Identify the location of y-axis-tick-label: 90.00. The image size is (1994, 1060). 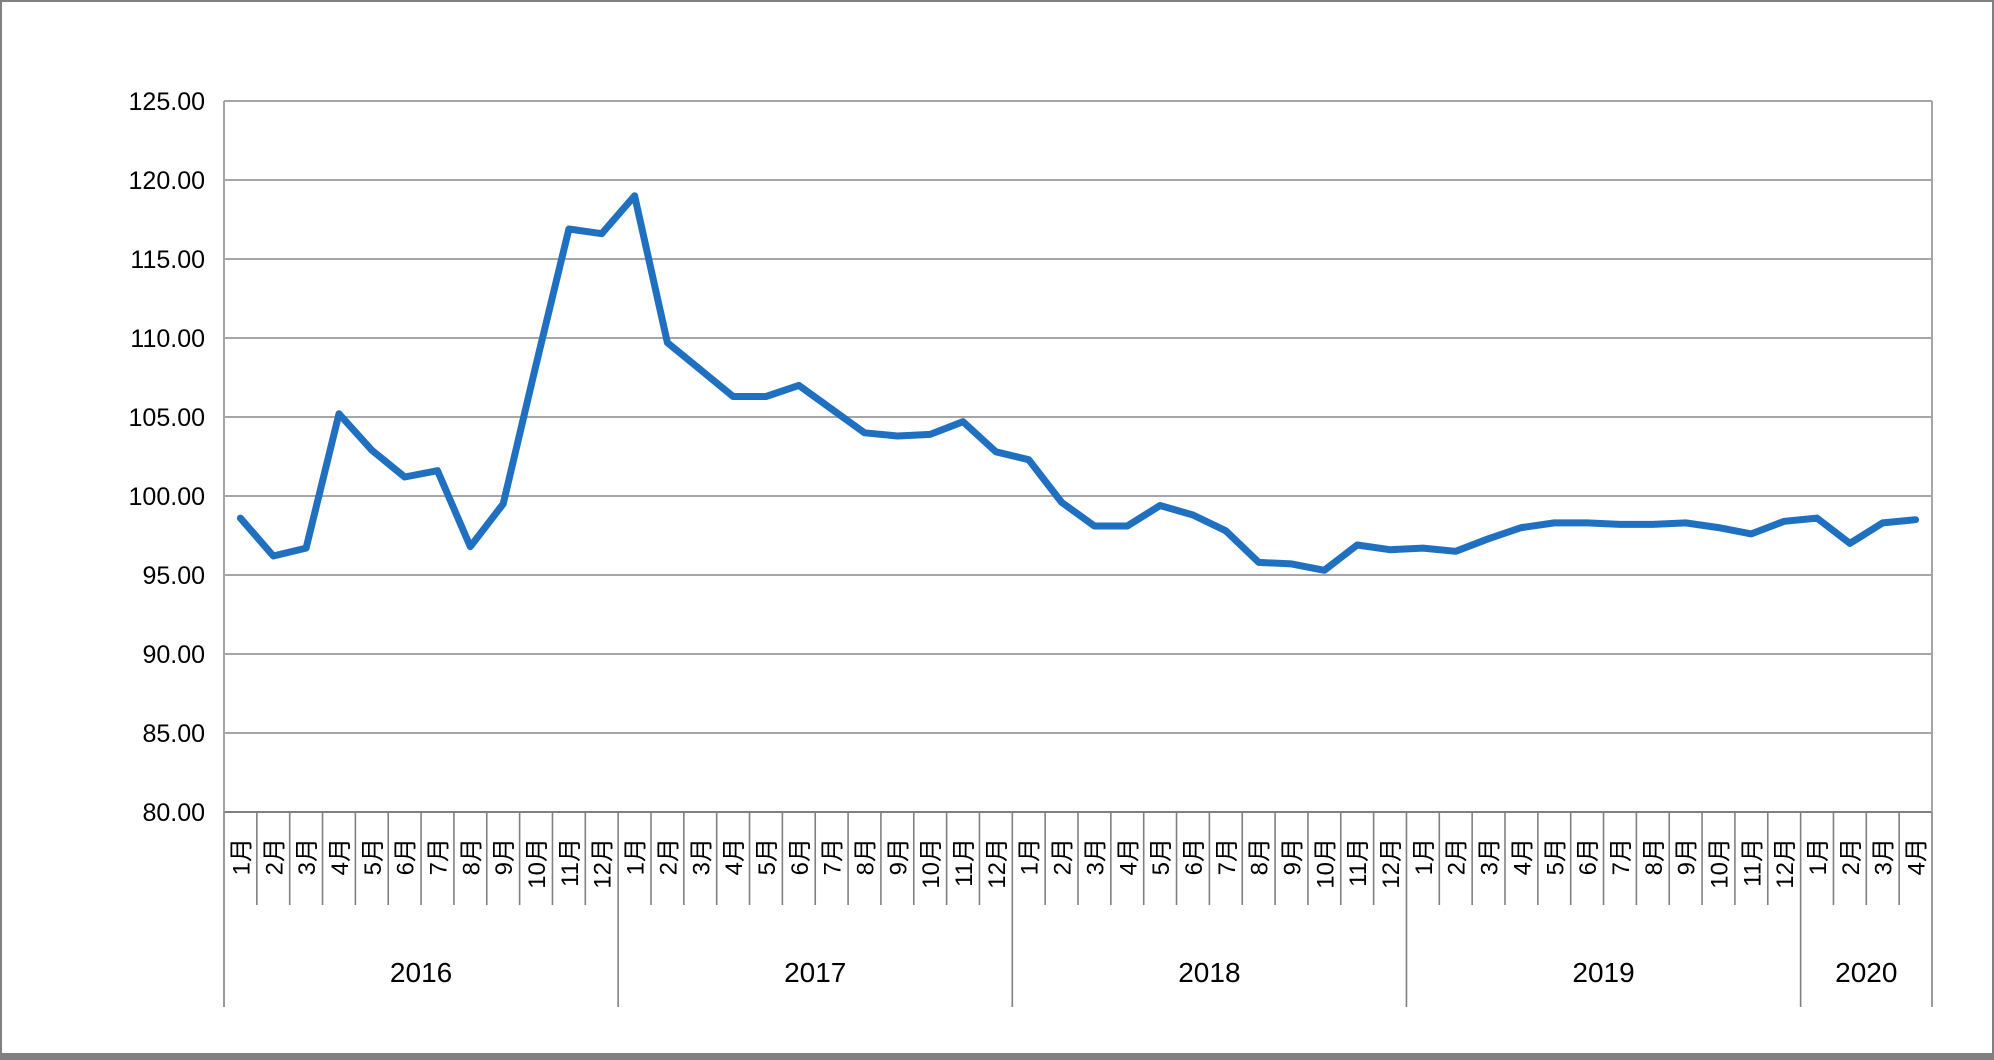
(173, 655).